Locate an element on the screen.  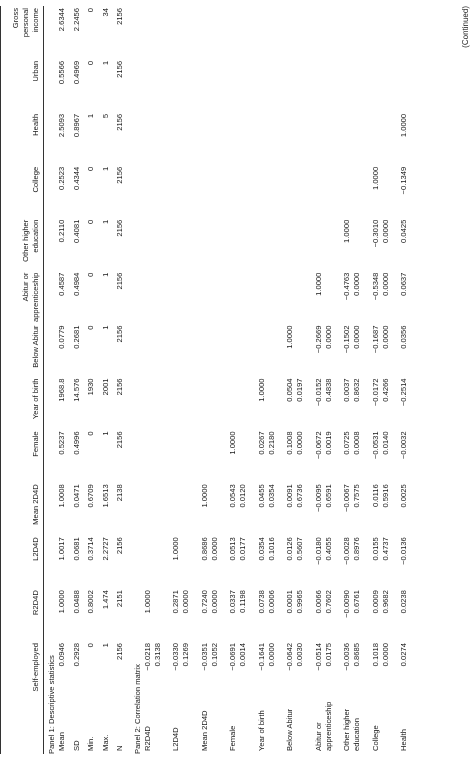
cell: −0.0032 is located at coordinates (413, 455).